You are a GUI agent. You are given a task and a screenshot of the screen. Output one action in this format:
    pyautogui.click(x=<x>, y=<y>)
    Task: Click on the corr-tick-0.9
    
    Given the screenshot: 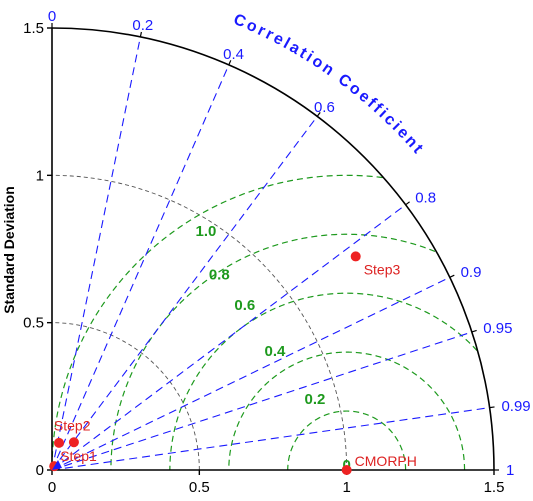 What is the action you would take?
    pyautogui.click(x=452, y=276)
    